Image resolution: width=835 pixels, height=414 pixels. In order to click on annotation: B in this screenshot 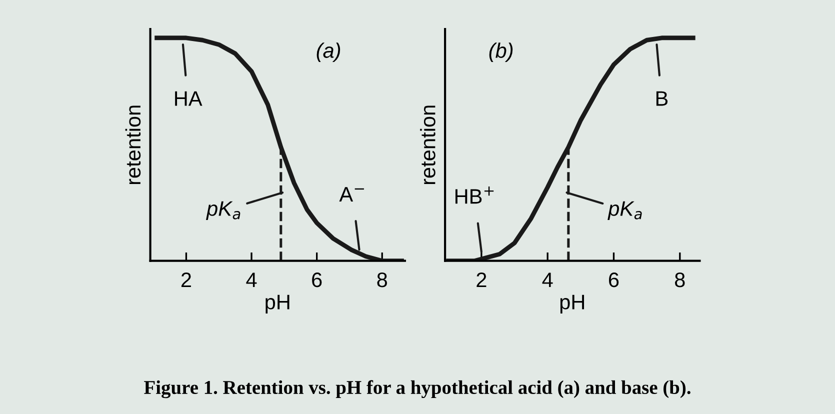, I will do `click(662, 98)`.